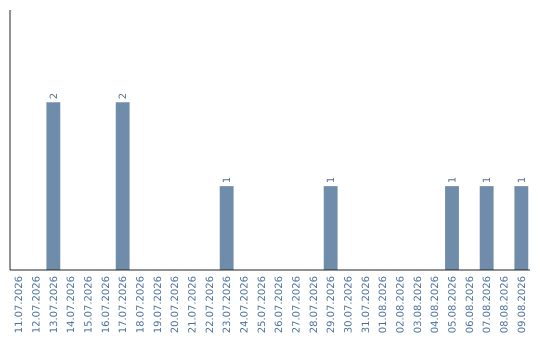 This screenshot has width=540, height=340. I want to click on x-tick-label: 17.07.2026, so click(124, 305).